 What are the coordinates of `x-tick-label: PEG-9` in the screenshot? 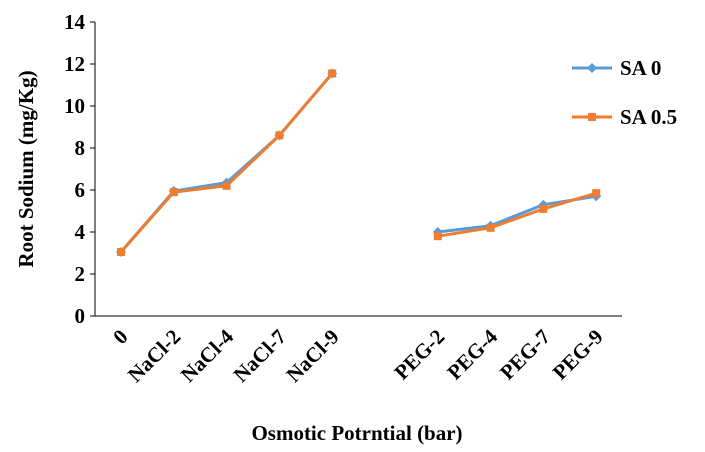 It's located at (578, 355).